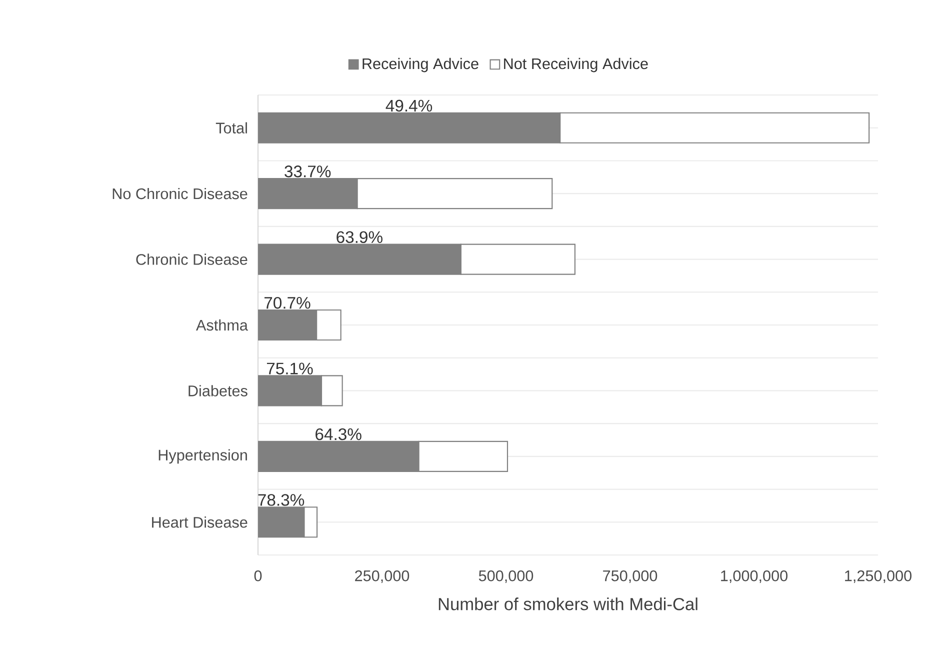 This screenshot has height=661, width=947. Describe the element at coordinates (420, 65) in the screenshot. I see `legend-label: Receiving Advice` at that location.